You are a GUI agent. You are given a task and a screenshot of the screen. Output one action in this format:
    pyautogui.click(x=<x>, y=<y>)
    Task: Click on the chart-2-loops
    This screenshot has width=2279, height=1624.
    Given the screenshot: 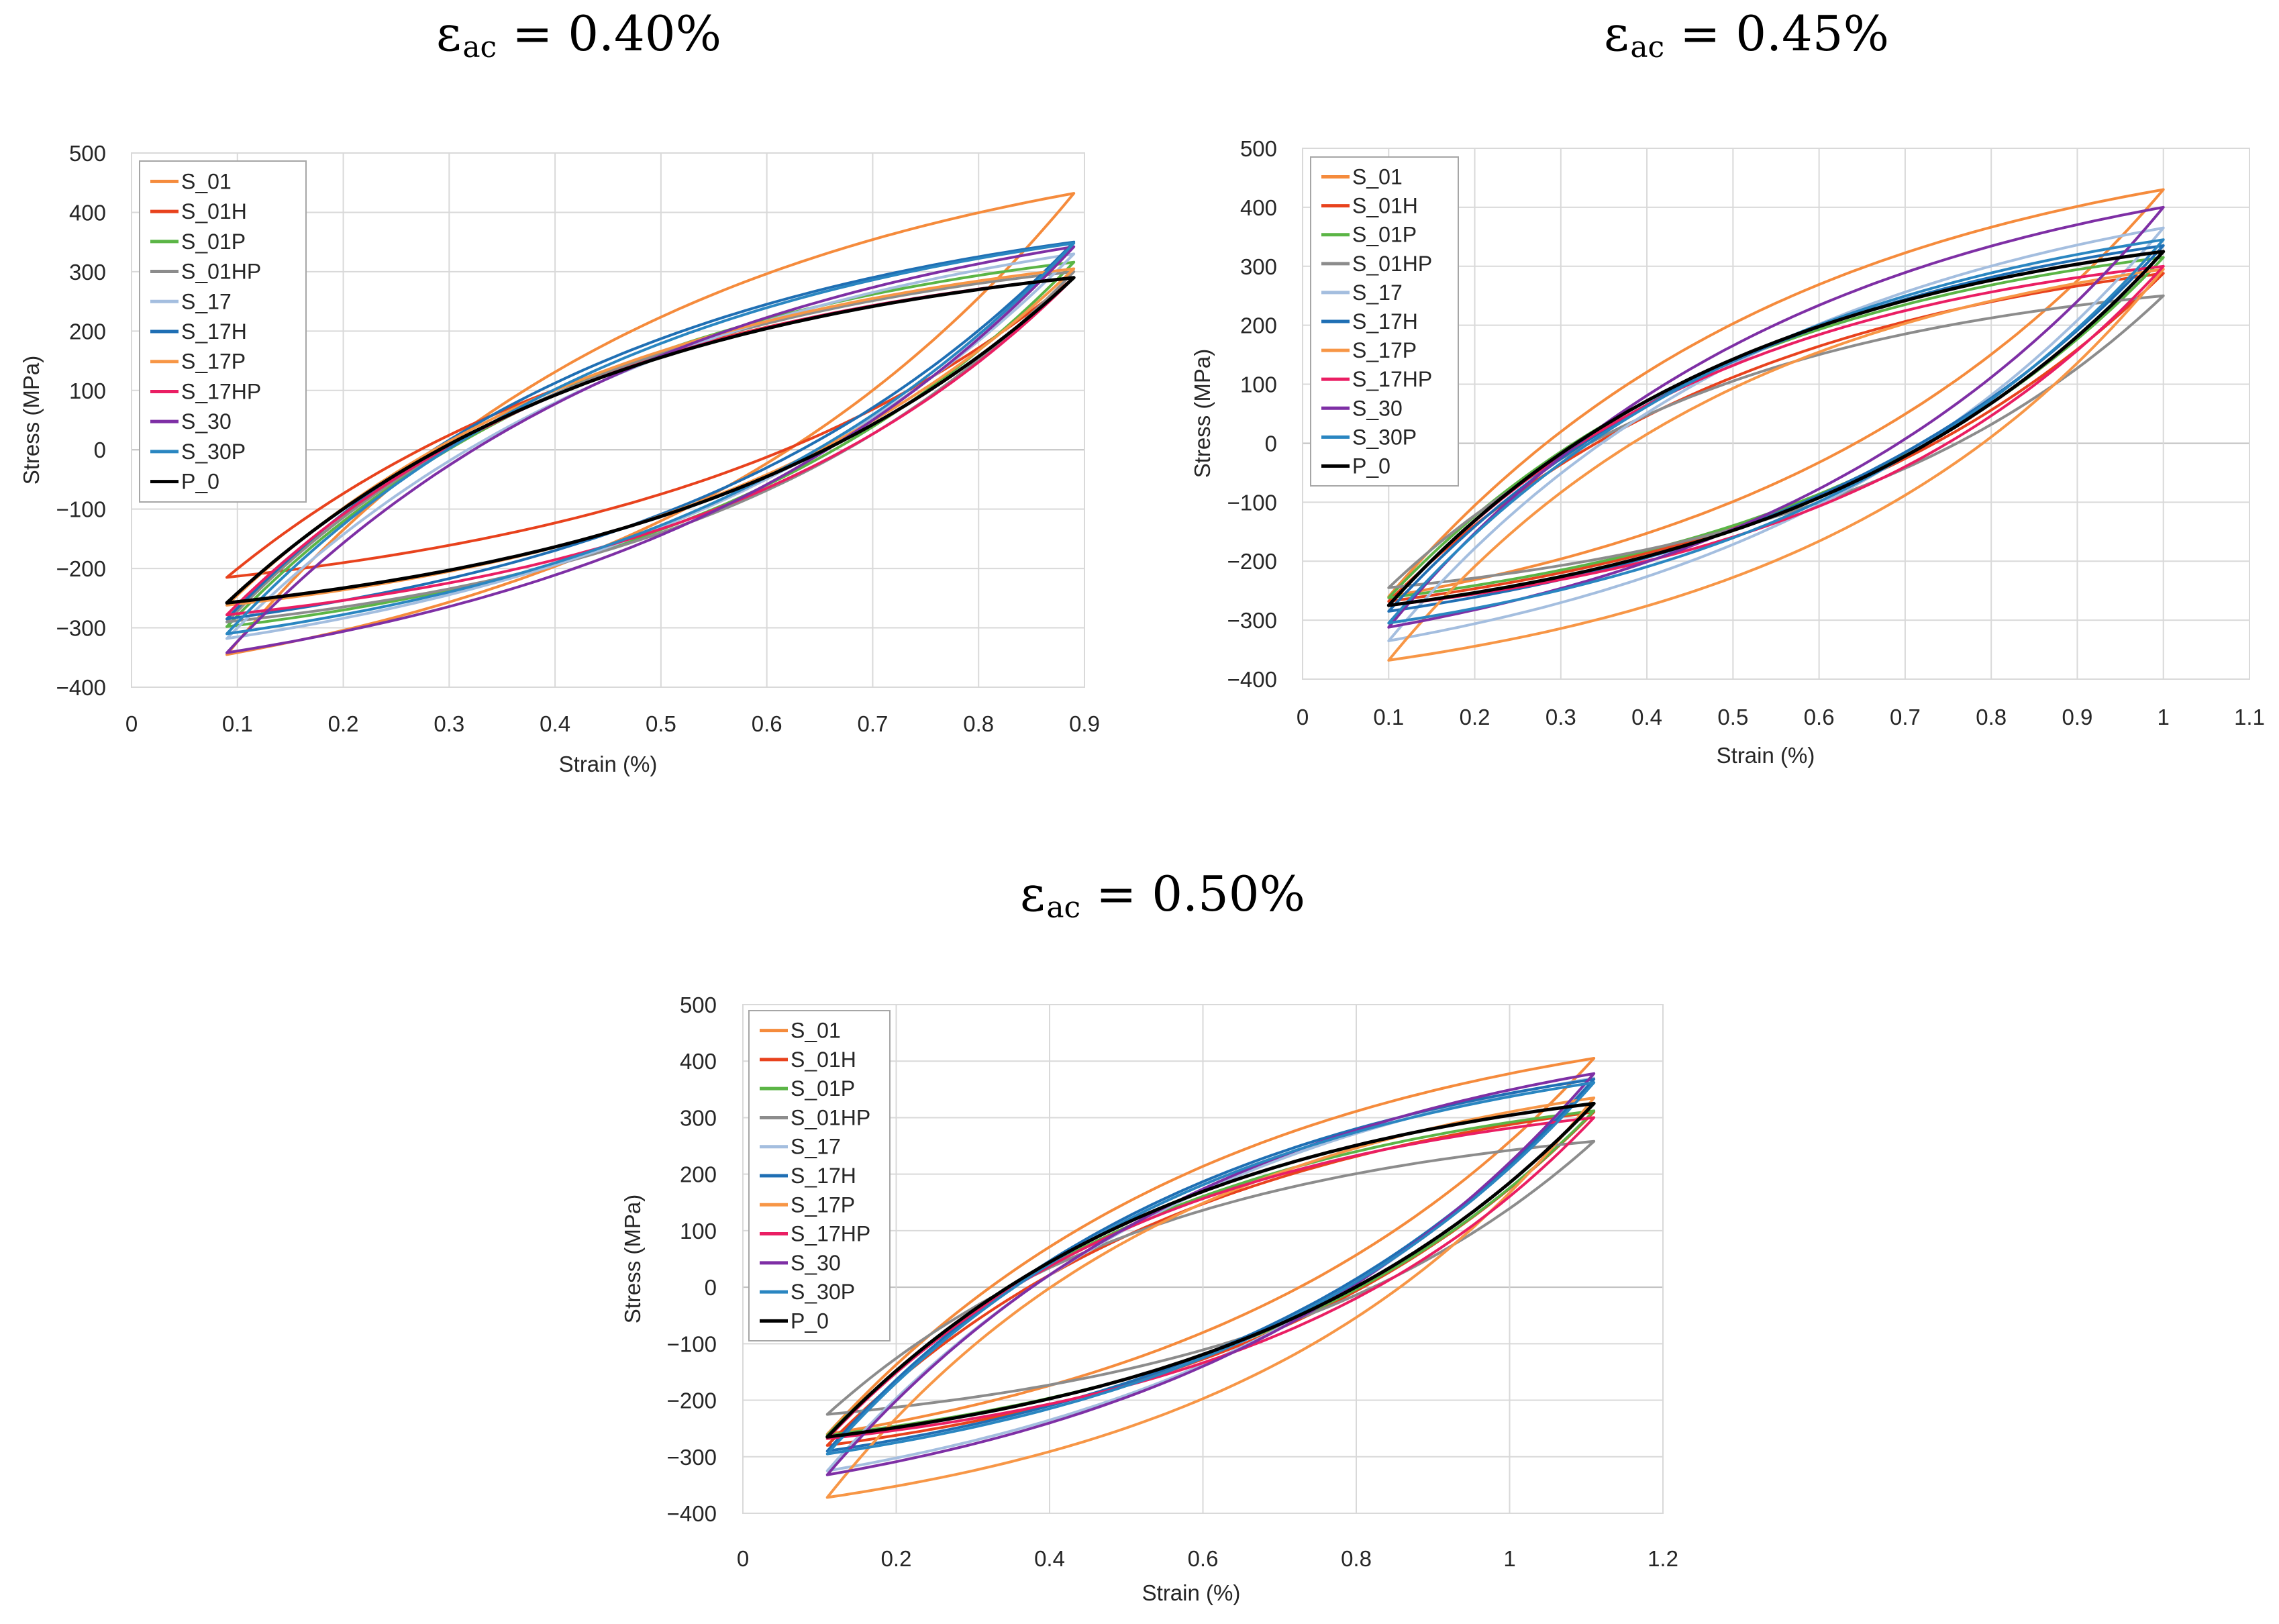 What is the action you would take?
    pyautogui.click(x=1776, y=425)
    